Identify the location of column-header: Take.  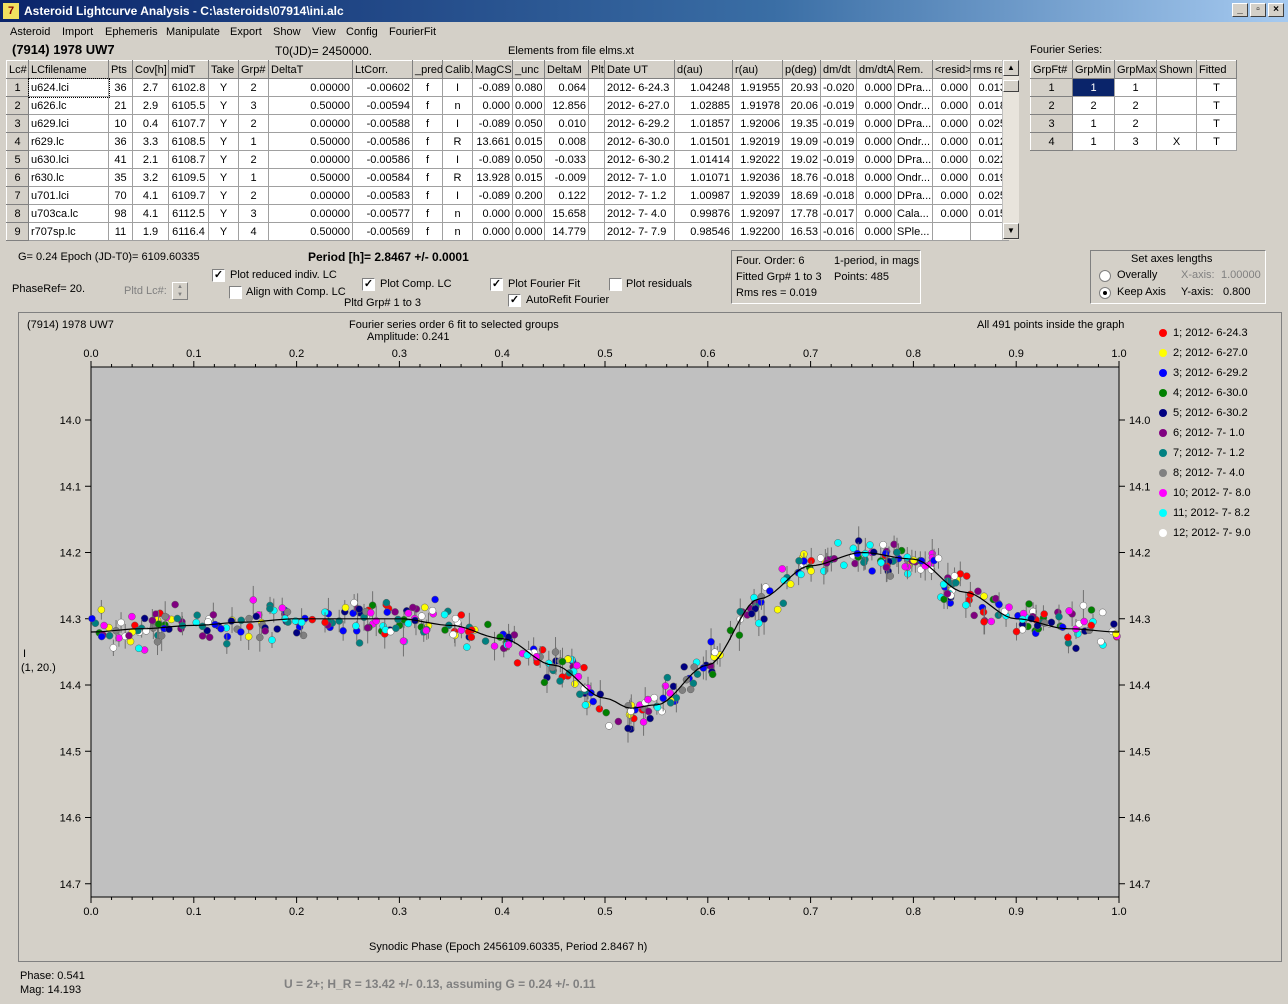
(223, 69).